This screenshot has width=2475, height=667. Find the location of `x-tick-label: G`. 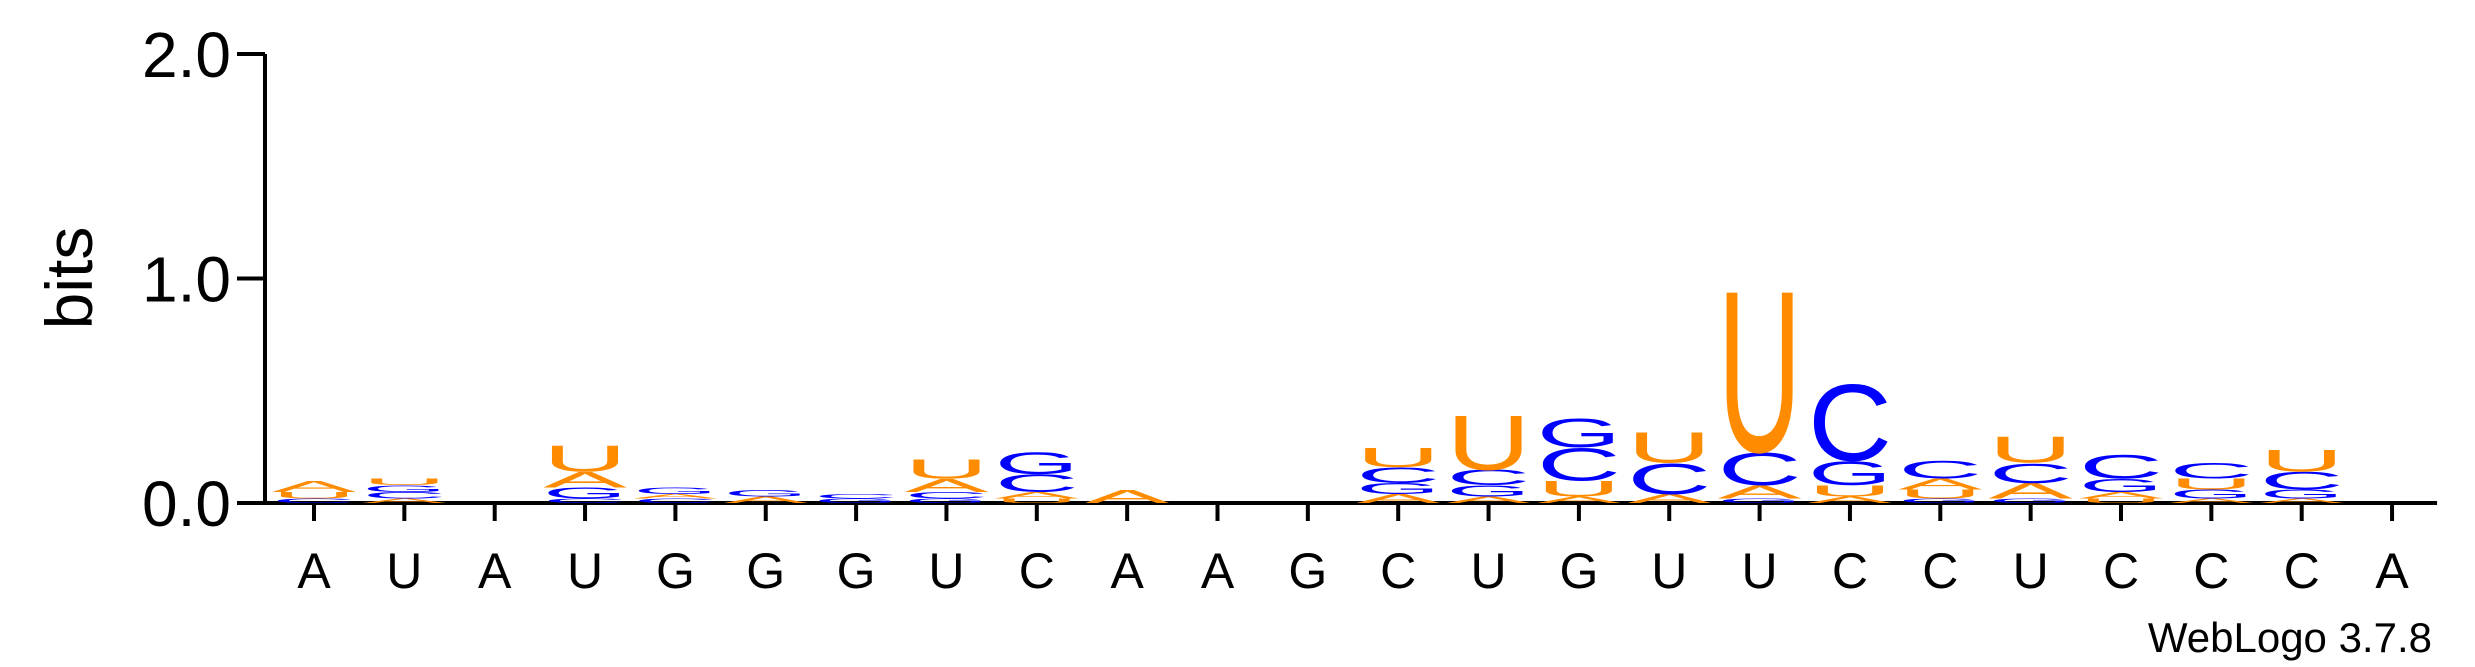

x-tick-label: G is located at coordinates (856, 571).